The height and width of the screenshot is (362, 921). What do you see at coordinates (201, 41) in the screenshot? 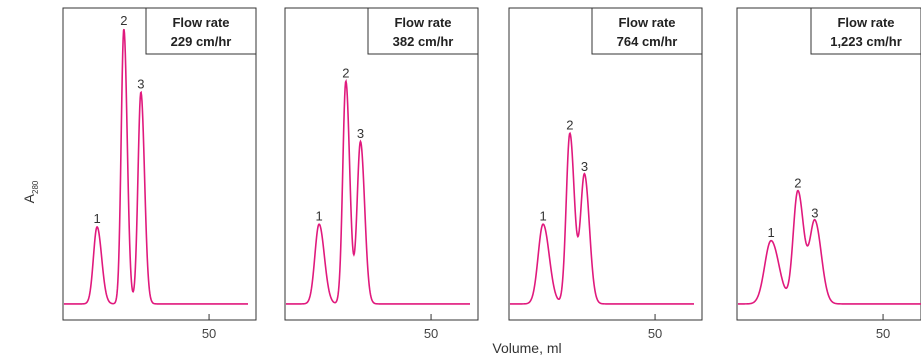
I see `flow-rate-value: 229 cm/hr` at bounding box center [201, 41].